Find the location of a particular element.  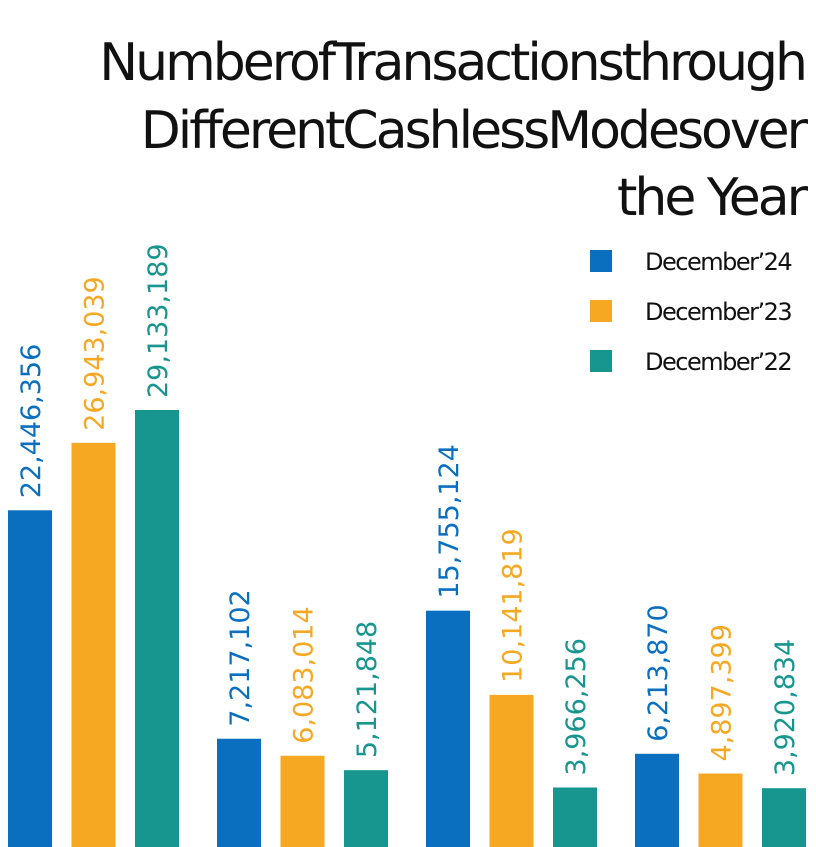

legend-label: December’22 is located at coordinates (718, 362).